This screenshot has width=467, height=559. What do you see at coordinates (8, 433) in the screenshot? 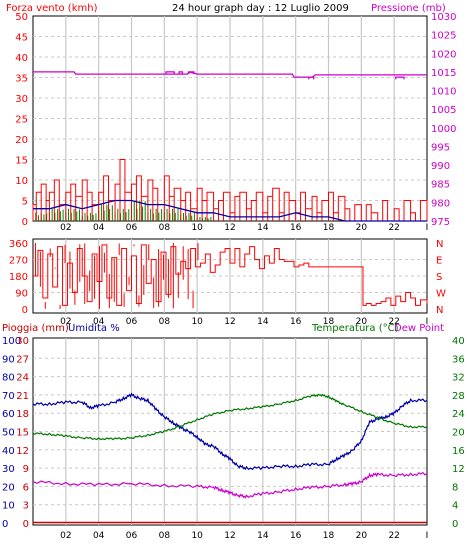
I see `humidity-tick-label: 50` at bounding box center [8, 433].